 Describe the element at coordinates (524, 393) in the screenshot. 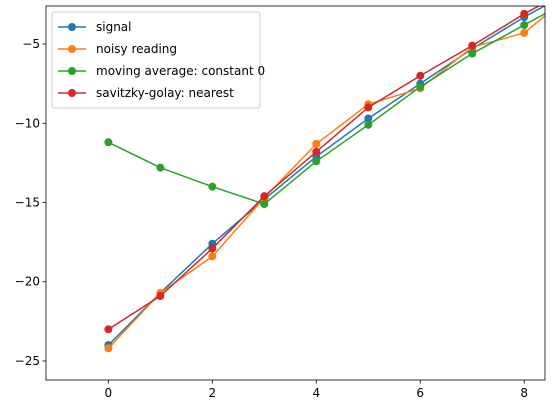

I see `x-tick-label: 8` at that location.